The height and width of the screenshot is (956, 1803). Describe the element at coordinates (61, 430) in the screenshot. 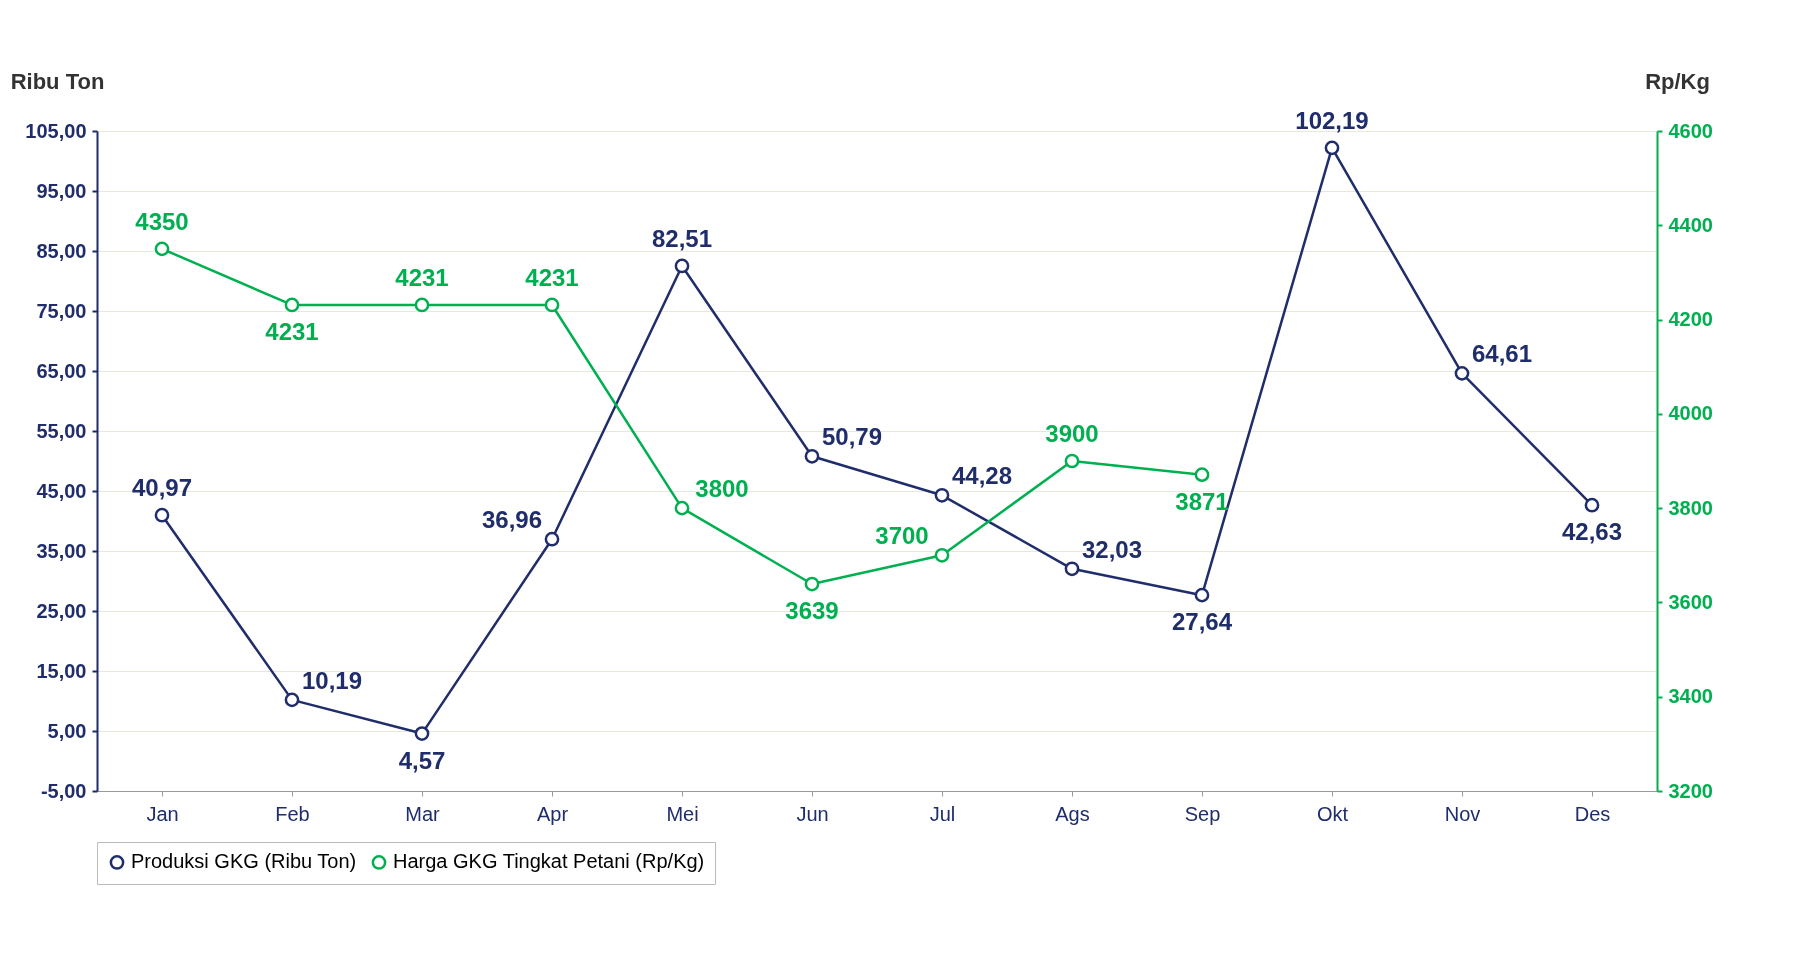

I see `y-tick-label: 55,00` at that location.